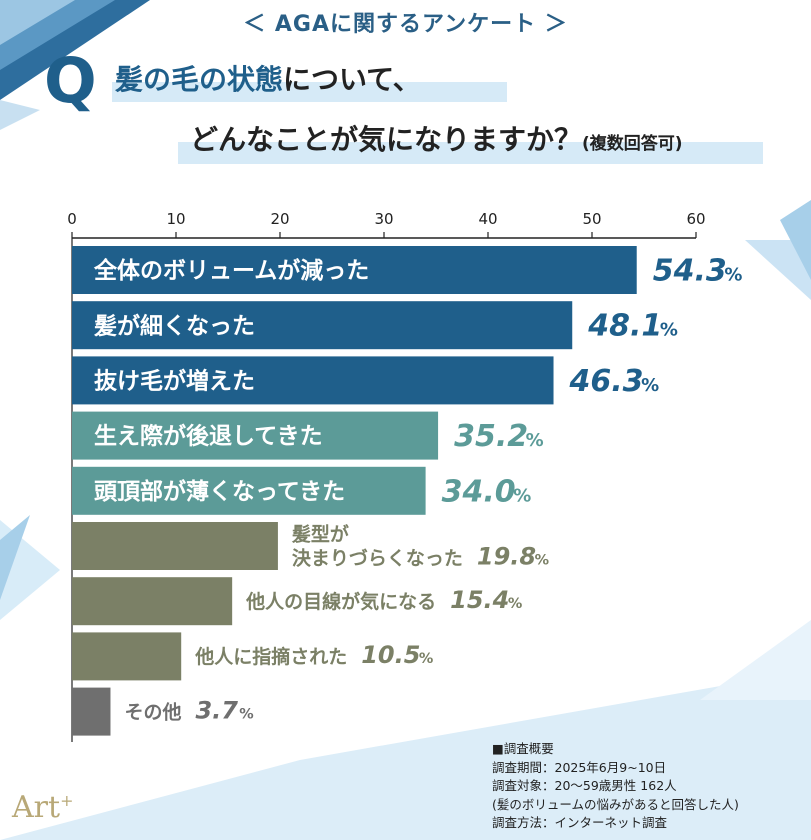 The width and height of the screenshot is (811, 840). Describe the element at coordinates (615, 804) in the screenshot. I see `survey-target-note: (髪のボリュームの悩みがあると回答した人)` at that location.